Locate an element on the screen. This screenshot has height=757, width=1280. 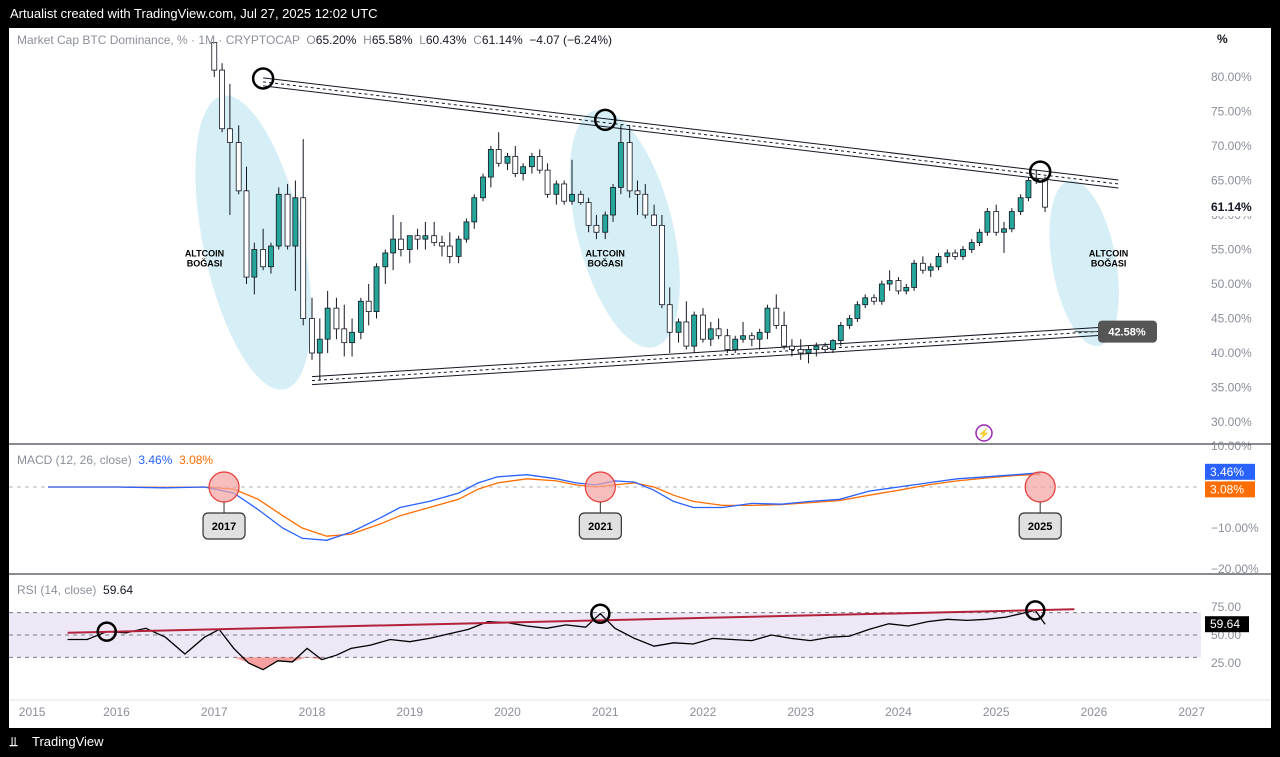
legend-close-value: 61.14% is located at coordinates (502, 40).